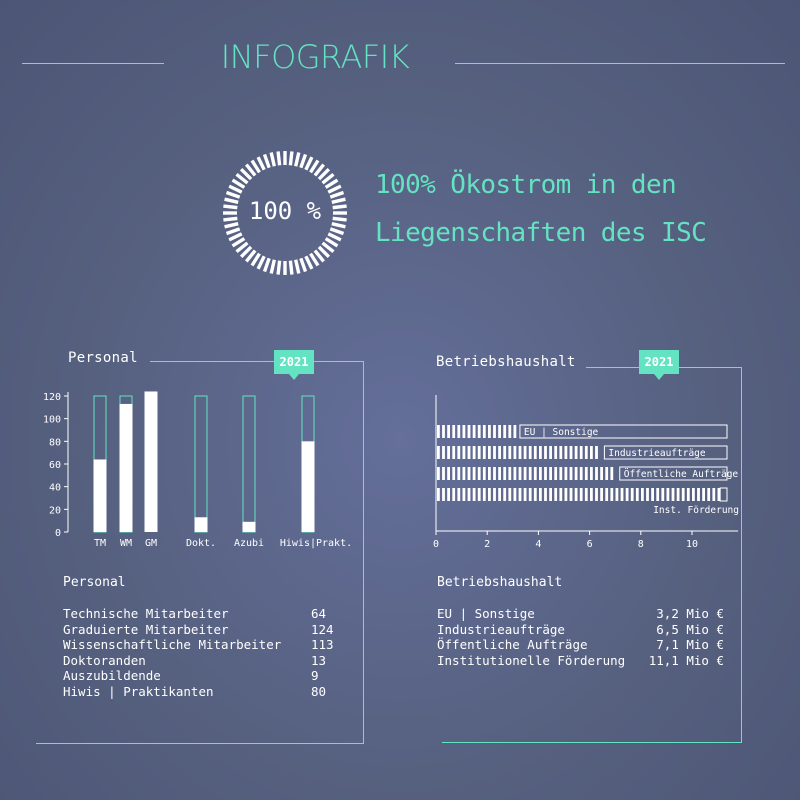  I want to click on stat-value: 113, so click(322, 644).